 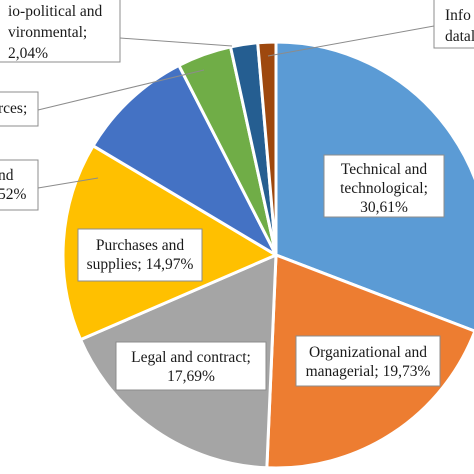 I want to click on data-label-line: Purchases and, so click(x=140, y=245).